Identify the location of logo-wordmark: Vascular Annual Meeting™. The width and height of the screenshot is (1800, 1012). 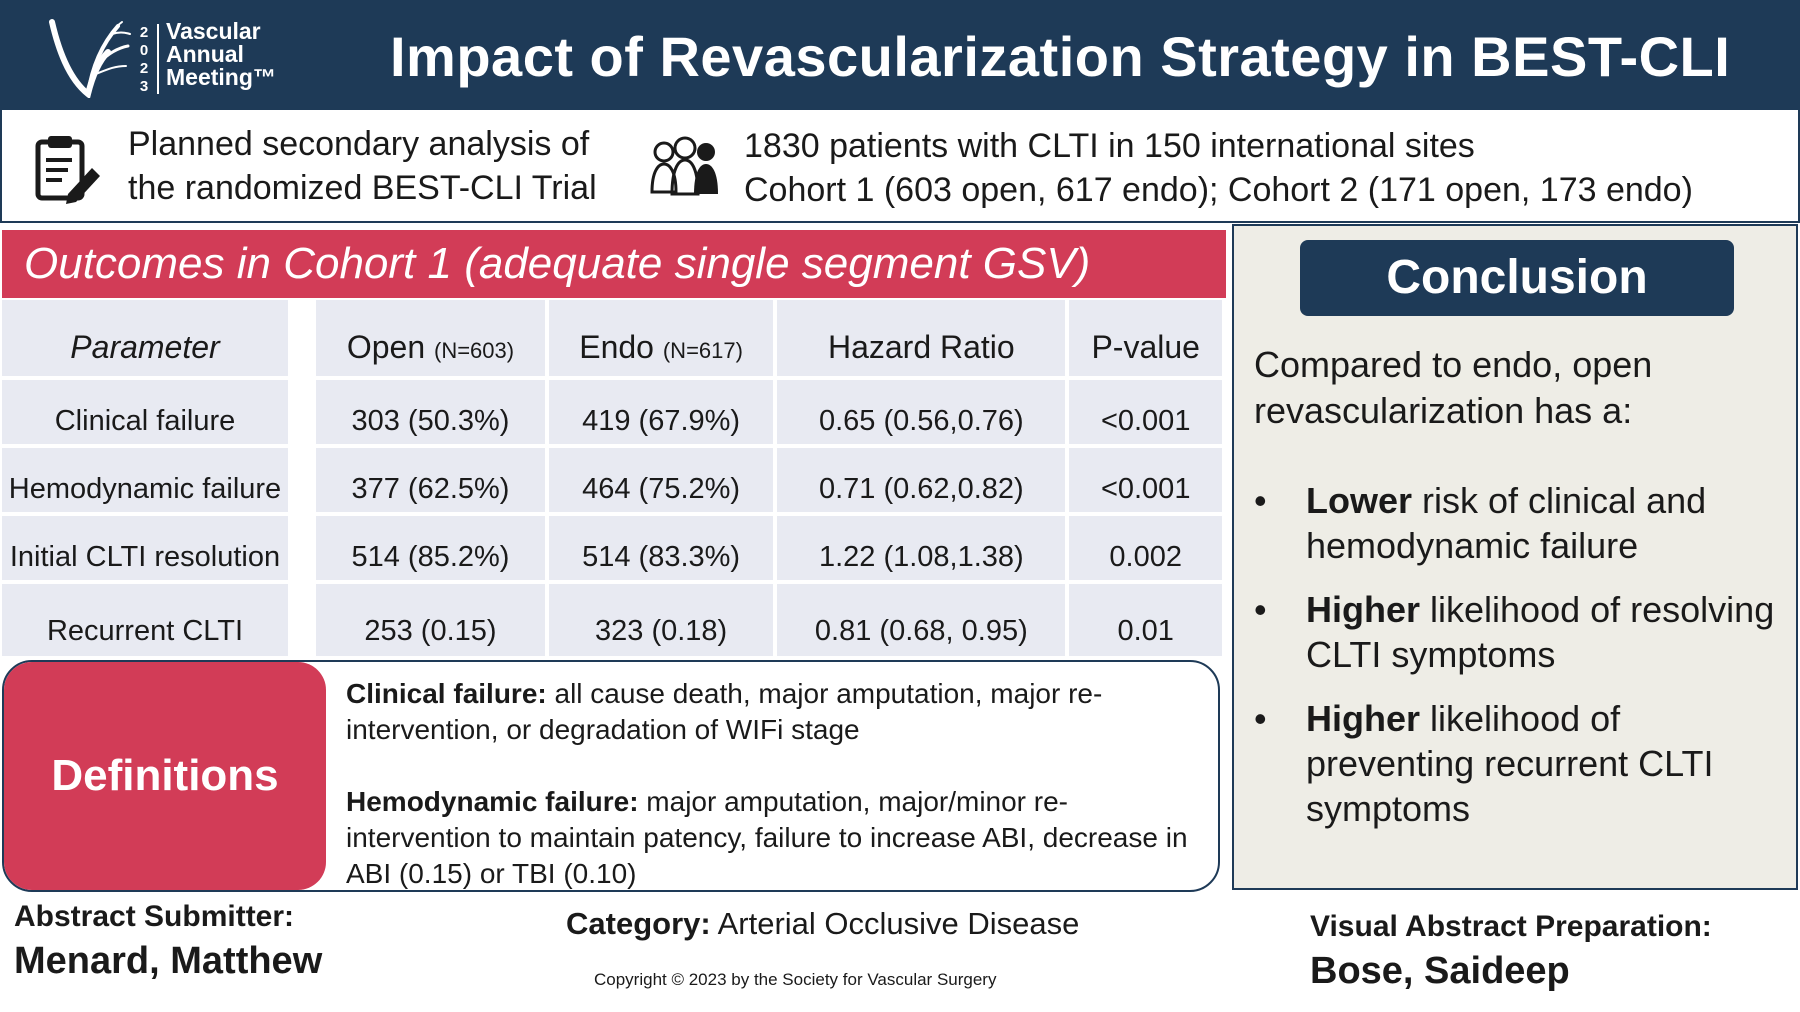
(221, 54).